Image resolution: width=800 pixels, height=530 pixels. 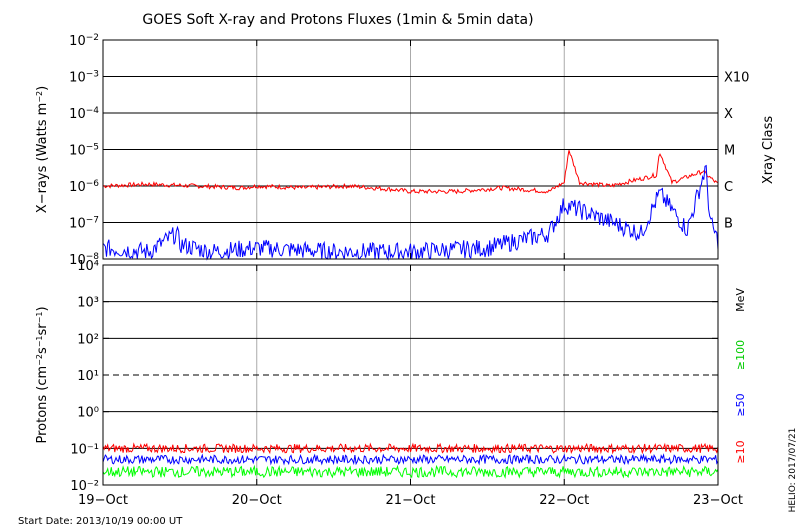 What do you see at coordinates (740, 300) in the screenshot?
I see `energy-label: MeV` at bounding box center [740, 300].